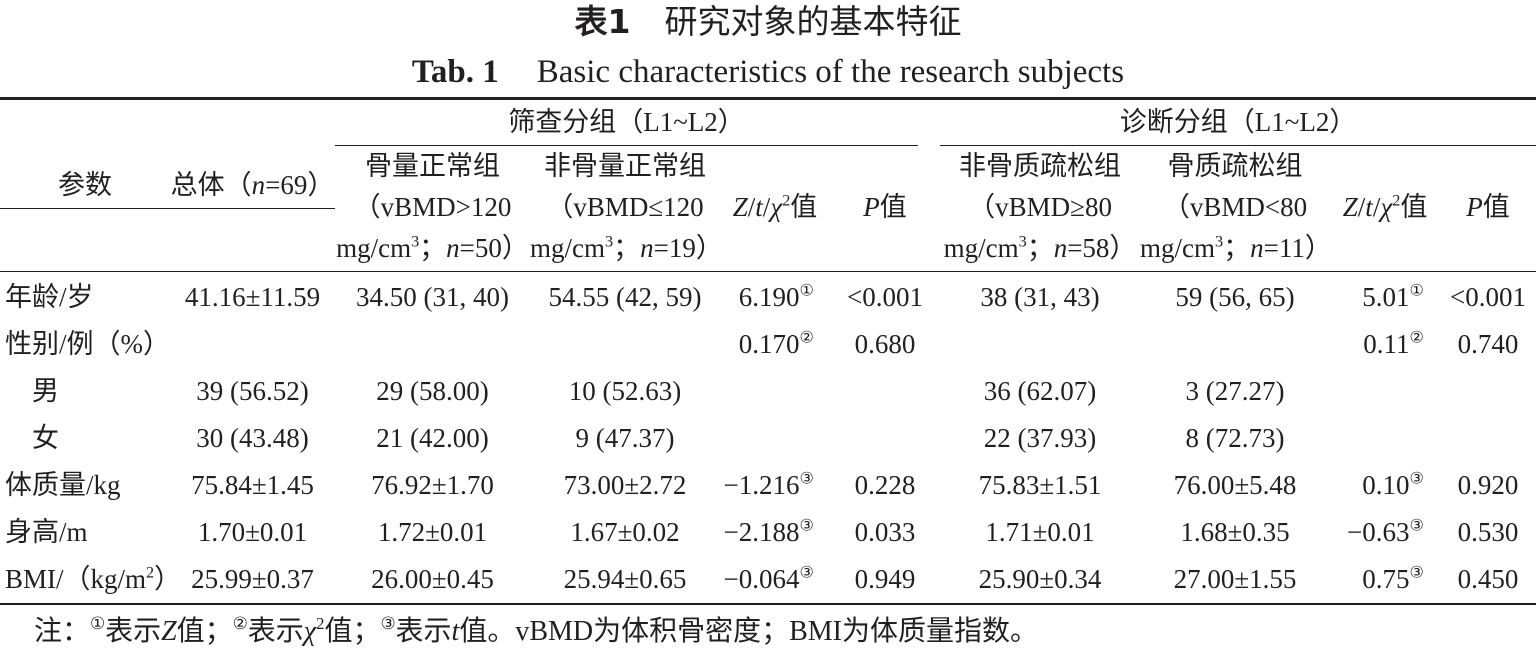 This screenshot has width=1536, height=652. What do you see at coordinates (252, 297) in the screenshot?
I see `text-run: 41.16±11.59` at bounding box center [252, 297].